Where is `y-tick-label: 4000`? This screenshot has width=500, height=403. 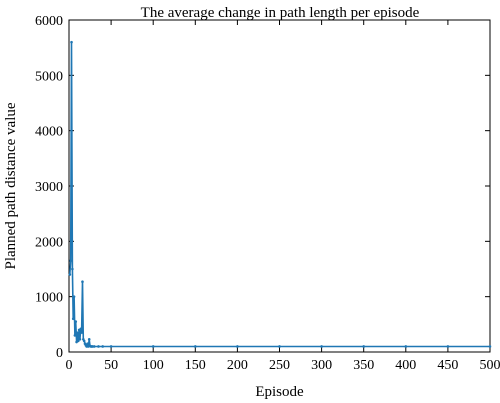 y-tick-label: 4000 is located at coordinates (49, 132).